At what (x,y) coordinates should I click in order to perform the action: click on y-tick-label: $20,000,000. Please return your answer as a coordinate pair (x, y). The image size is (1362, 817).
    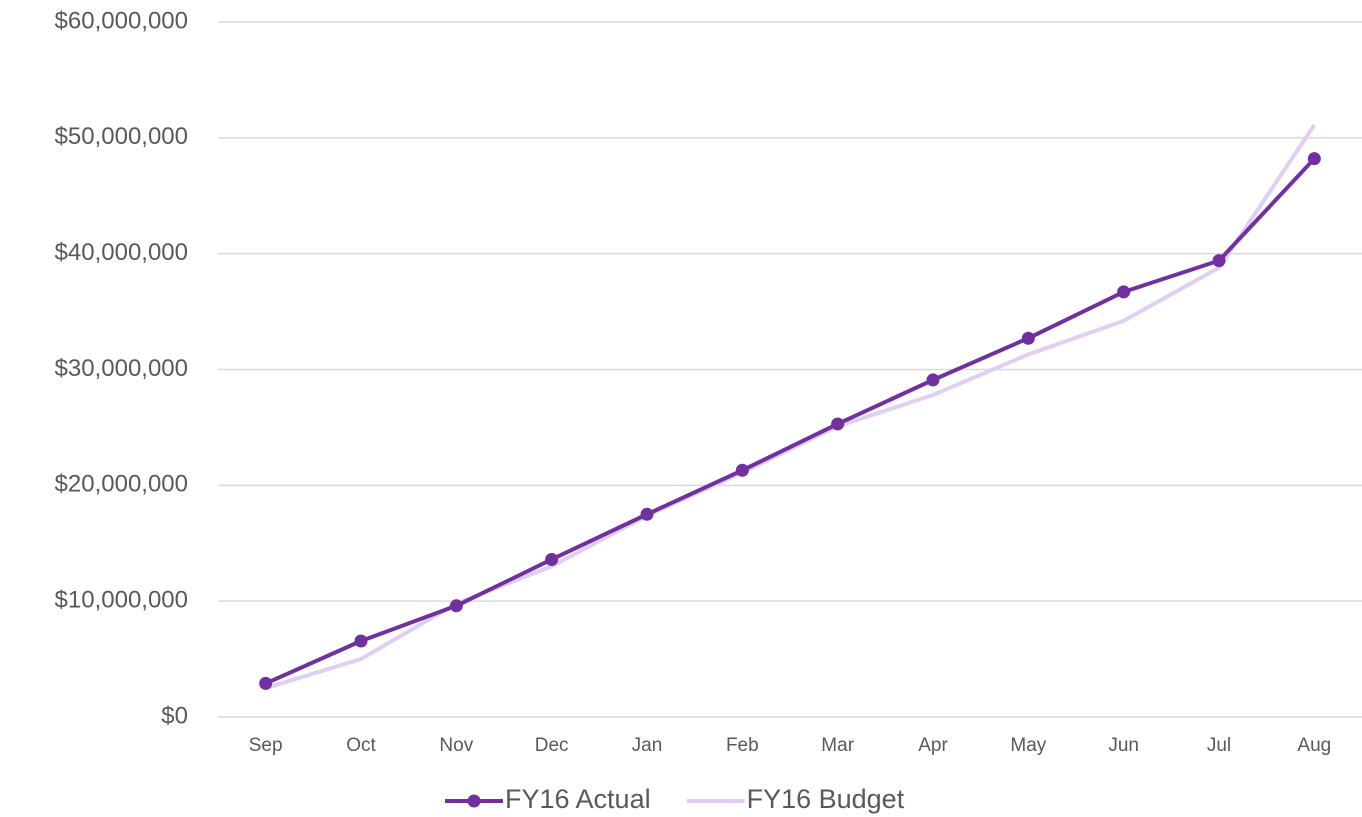
    Looking at the image, I should click on (121, 484).